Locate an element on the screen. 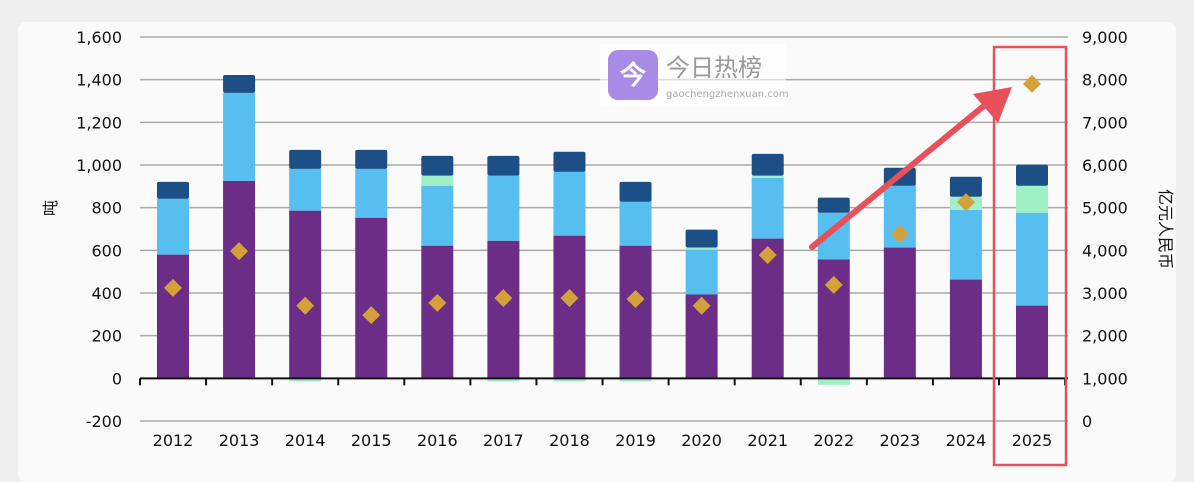 This screenshot has height=482, width=1194. y-right-tick-label: 2,000 is located at coordinates (1105, 336).